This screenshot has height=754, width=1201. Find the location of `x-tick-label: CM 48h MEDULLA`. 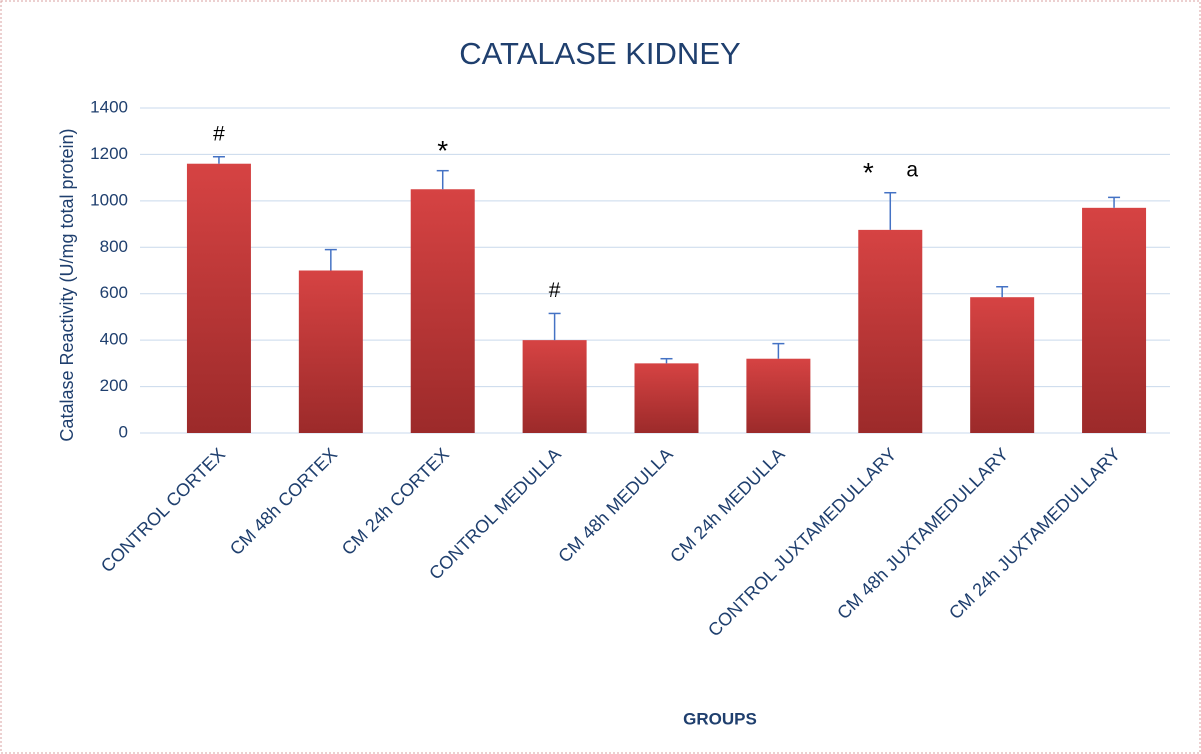

x-tick-label: CM 48h MEDULLA is located at coordinates (615, 505).